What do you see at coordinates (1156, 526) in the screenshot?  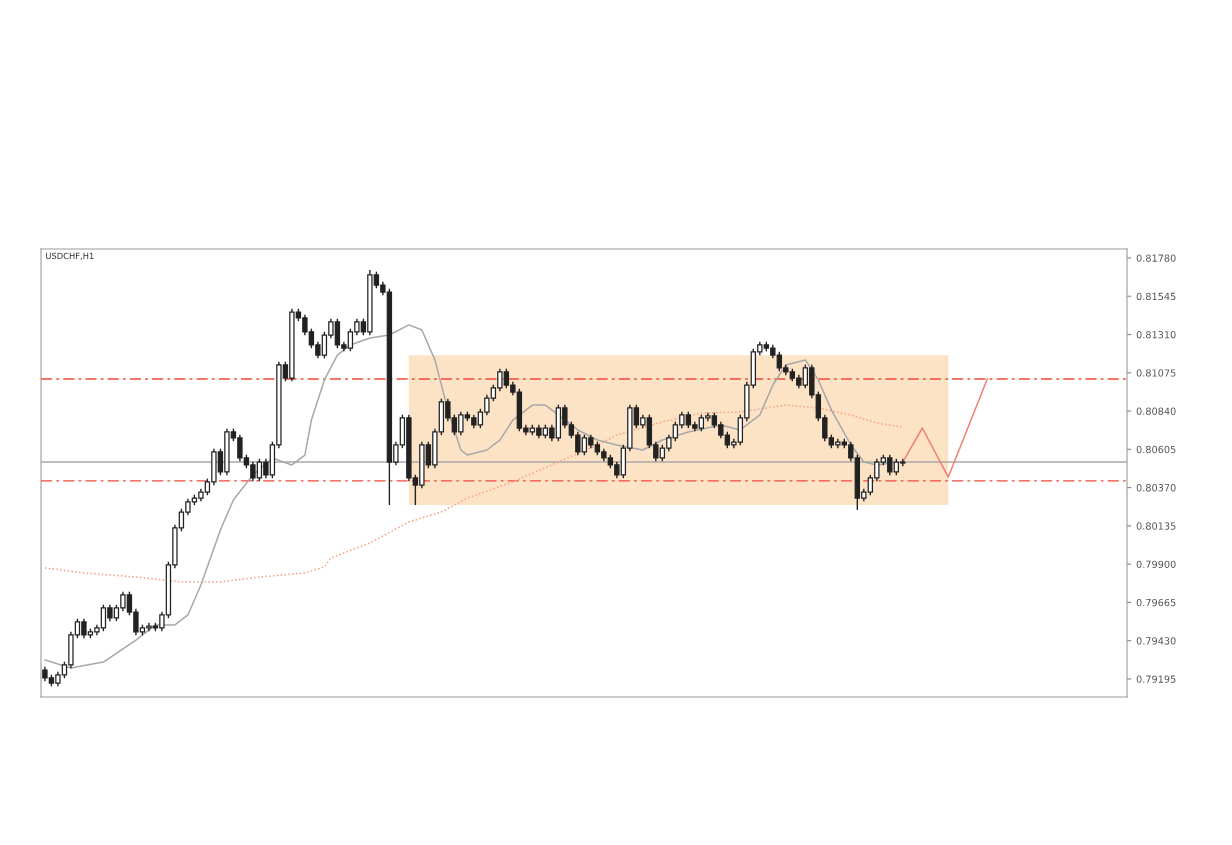 I see `y-tick-label: 0.80135` at bounding box center [1156, 526].